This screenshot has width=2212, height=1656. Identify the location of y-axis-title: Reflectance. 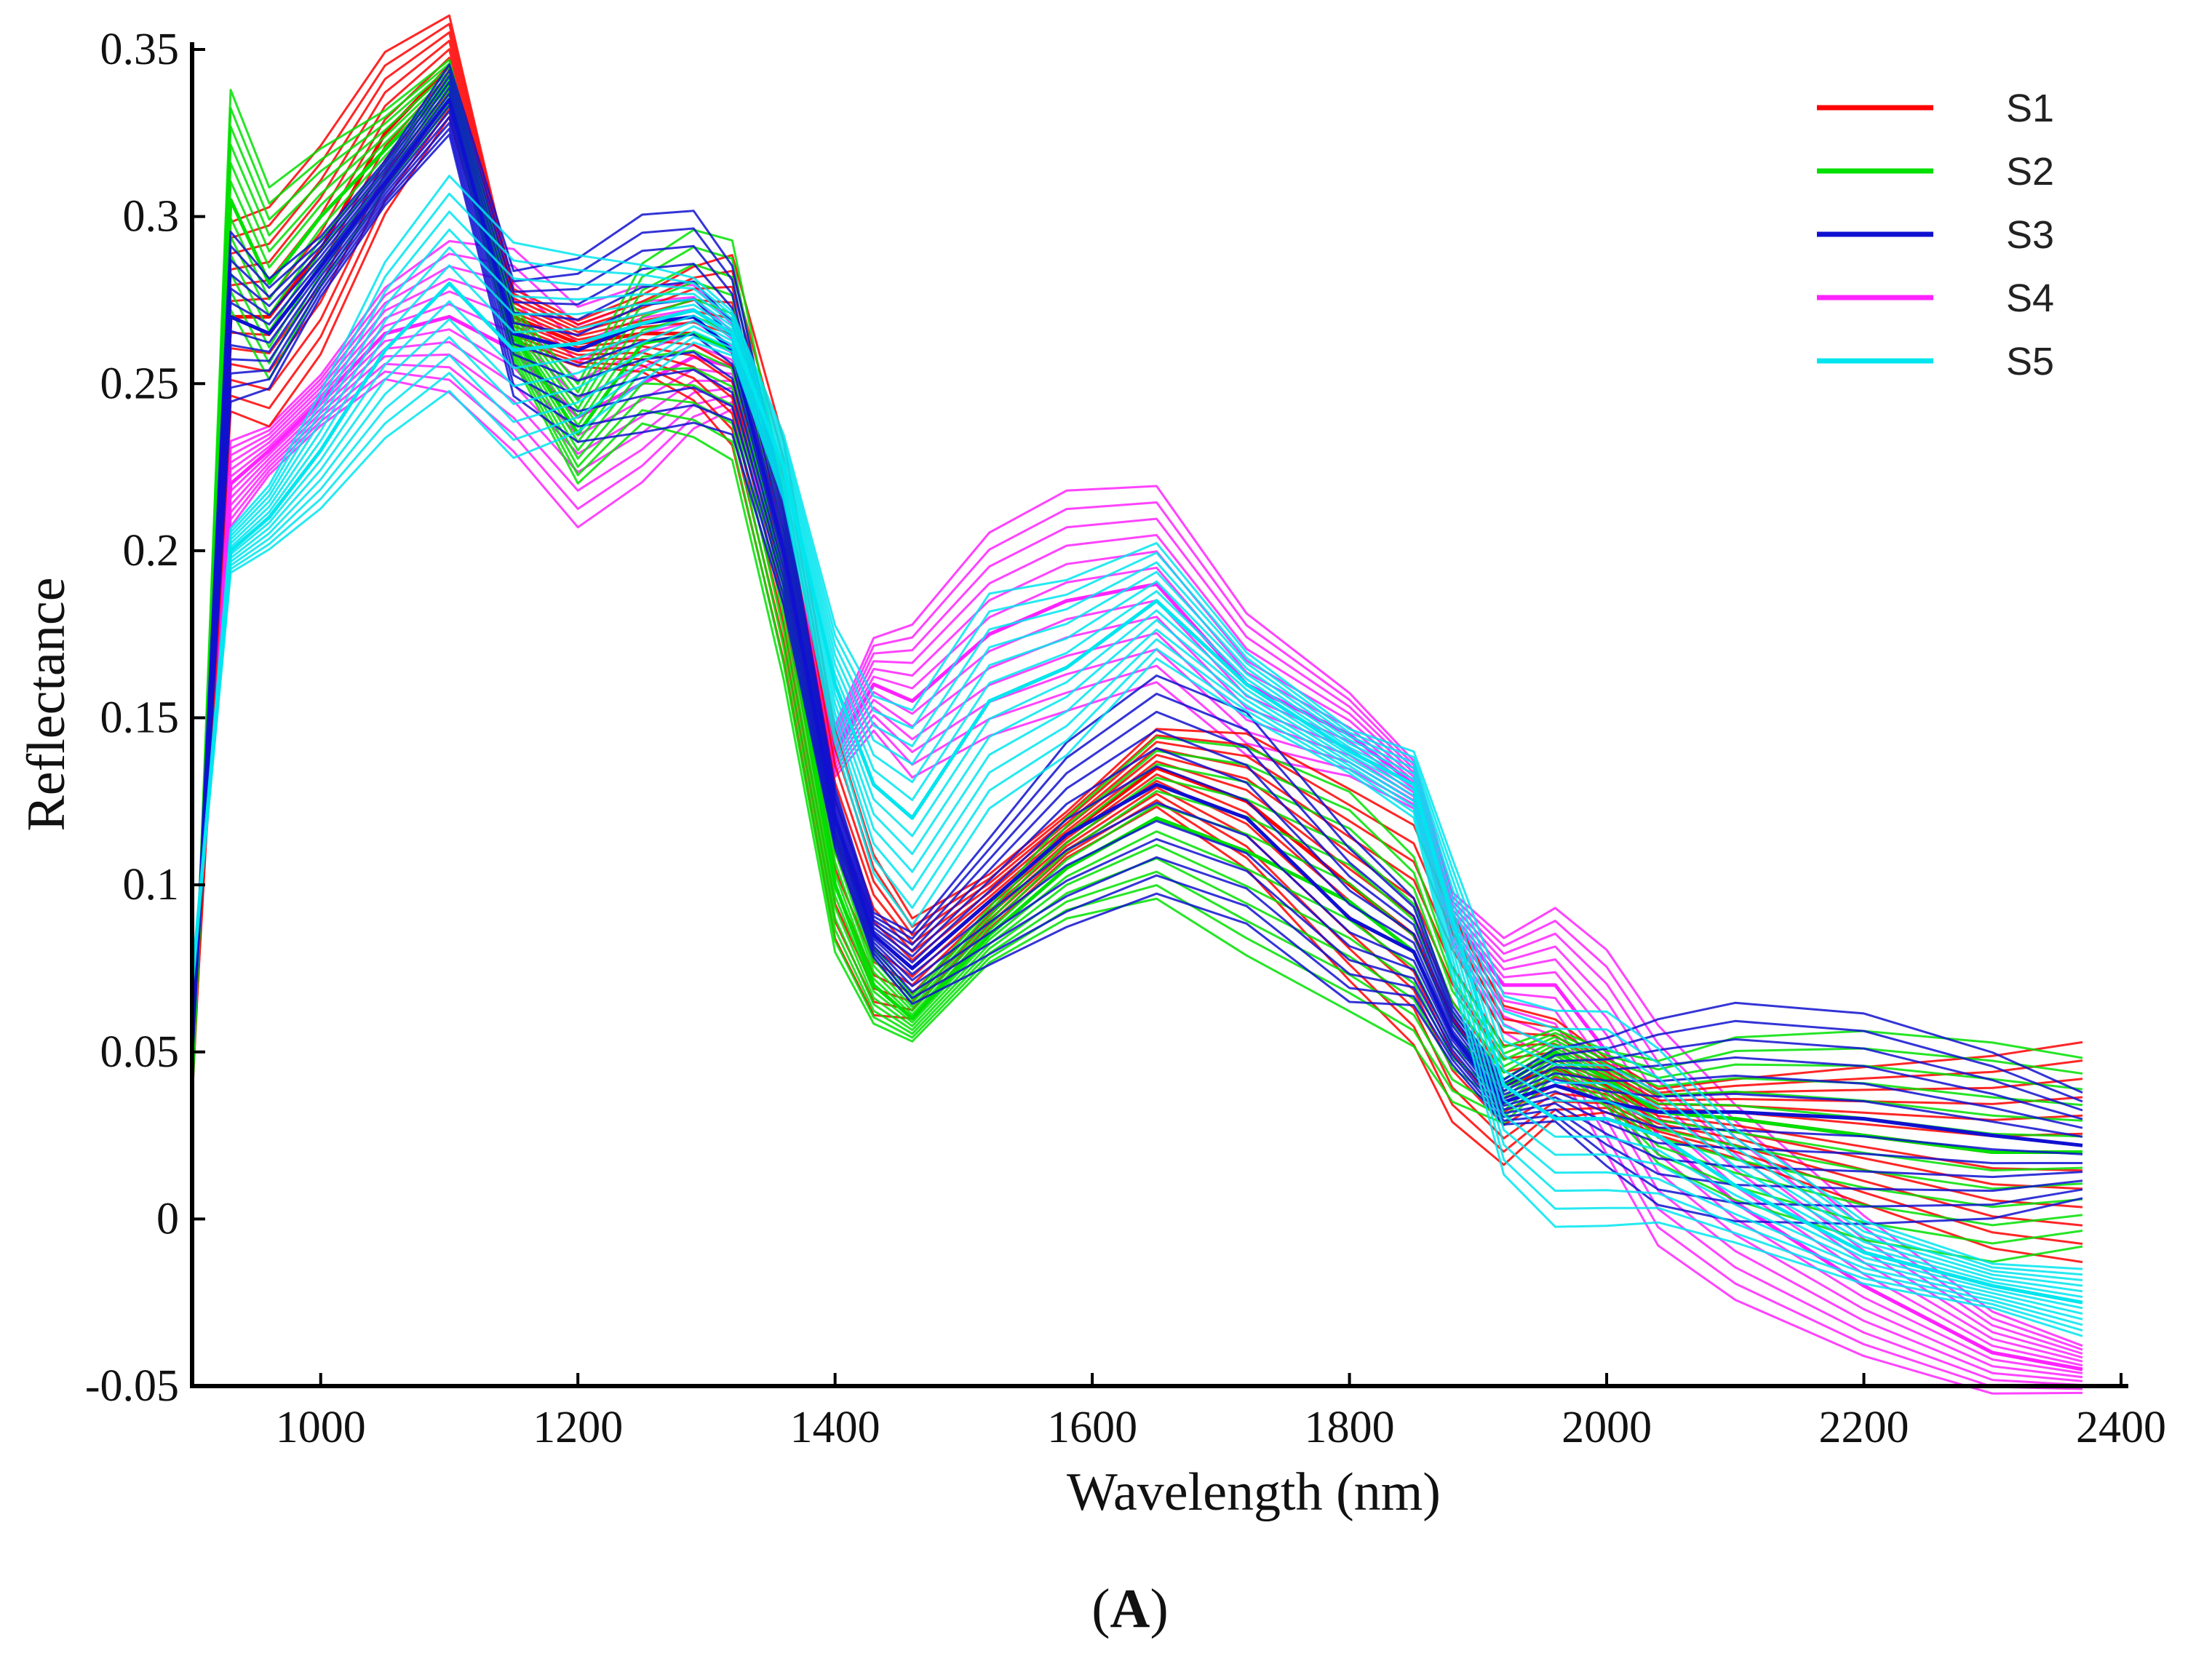
(46, 704).